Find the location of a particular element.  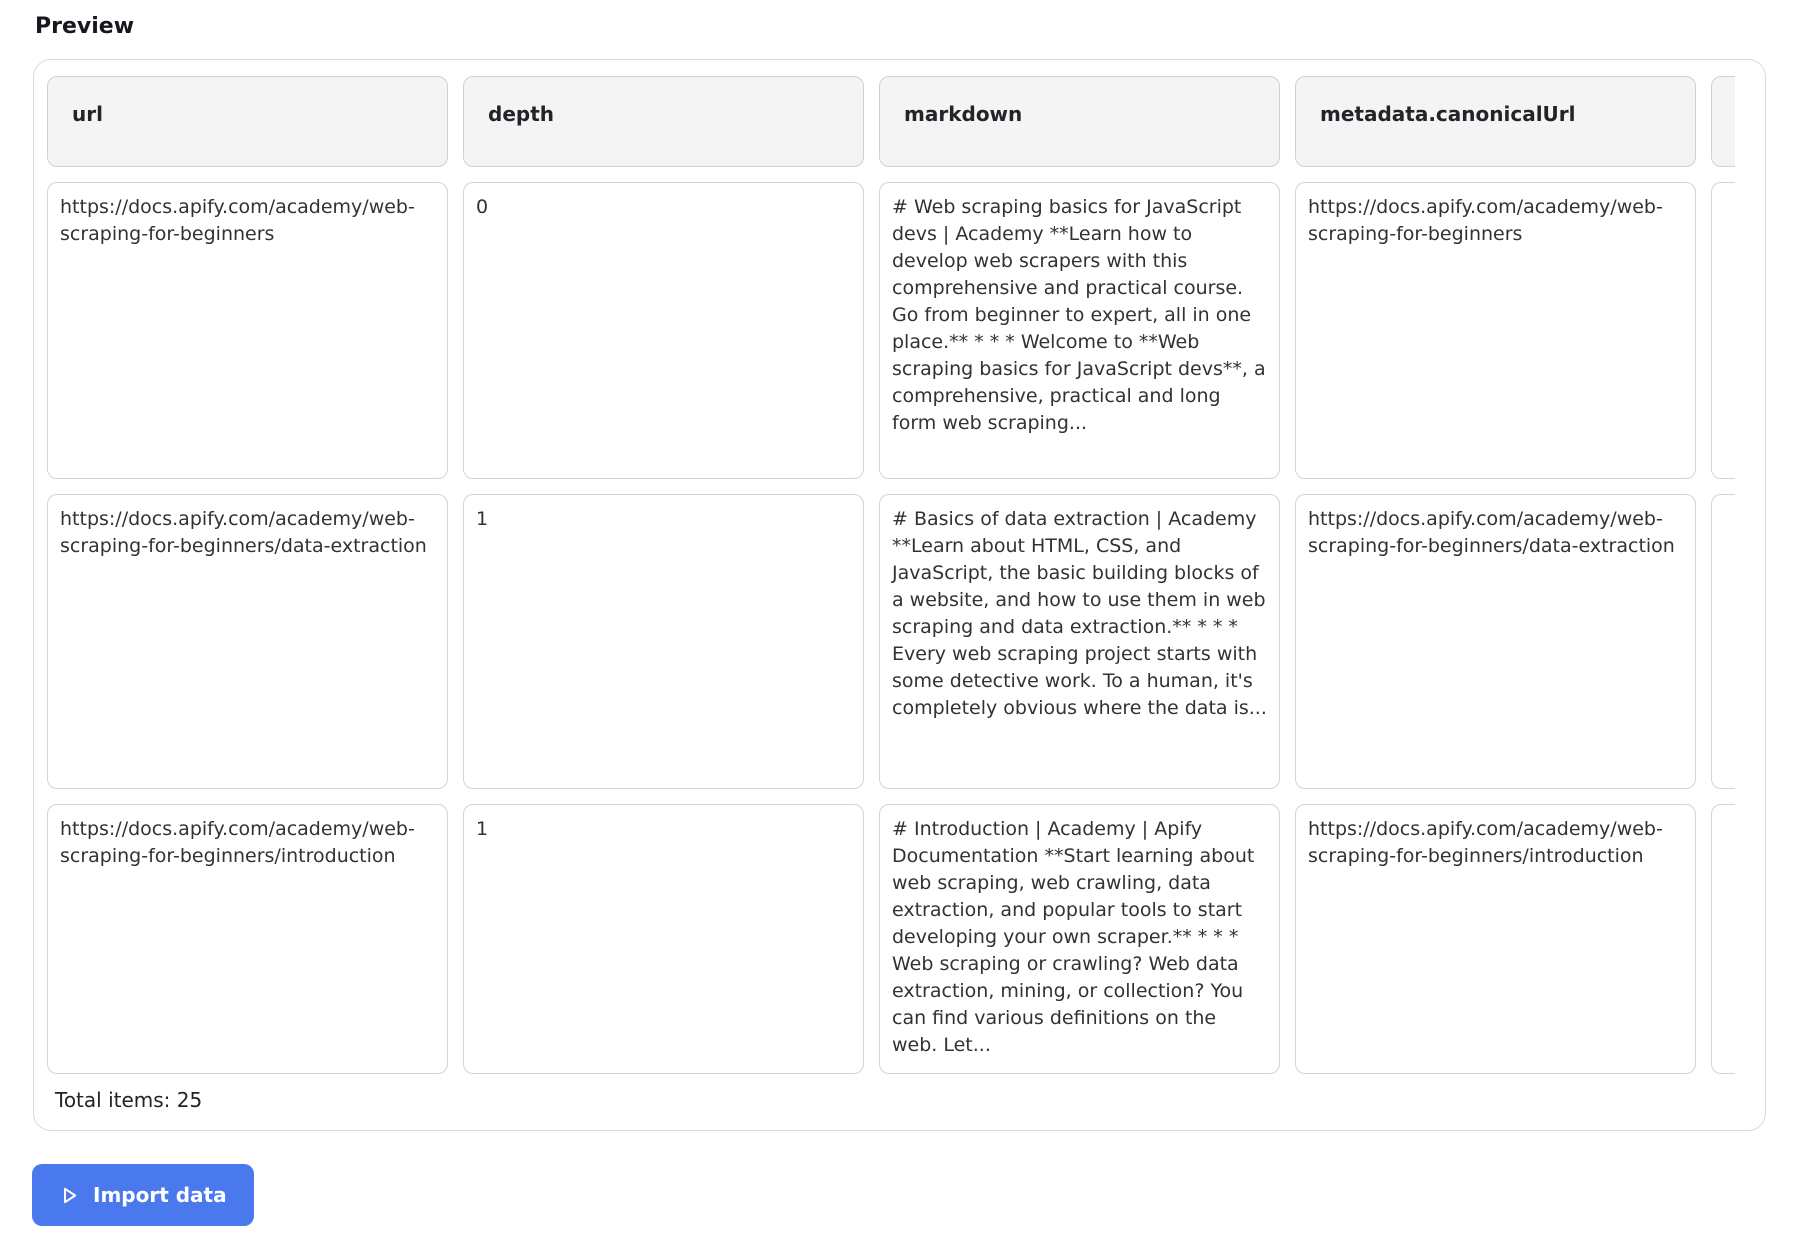

column-header-partial is located at coordinates (1723, 121).